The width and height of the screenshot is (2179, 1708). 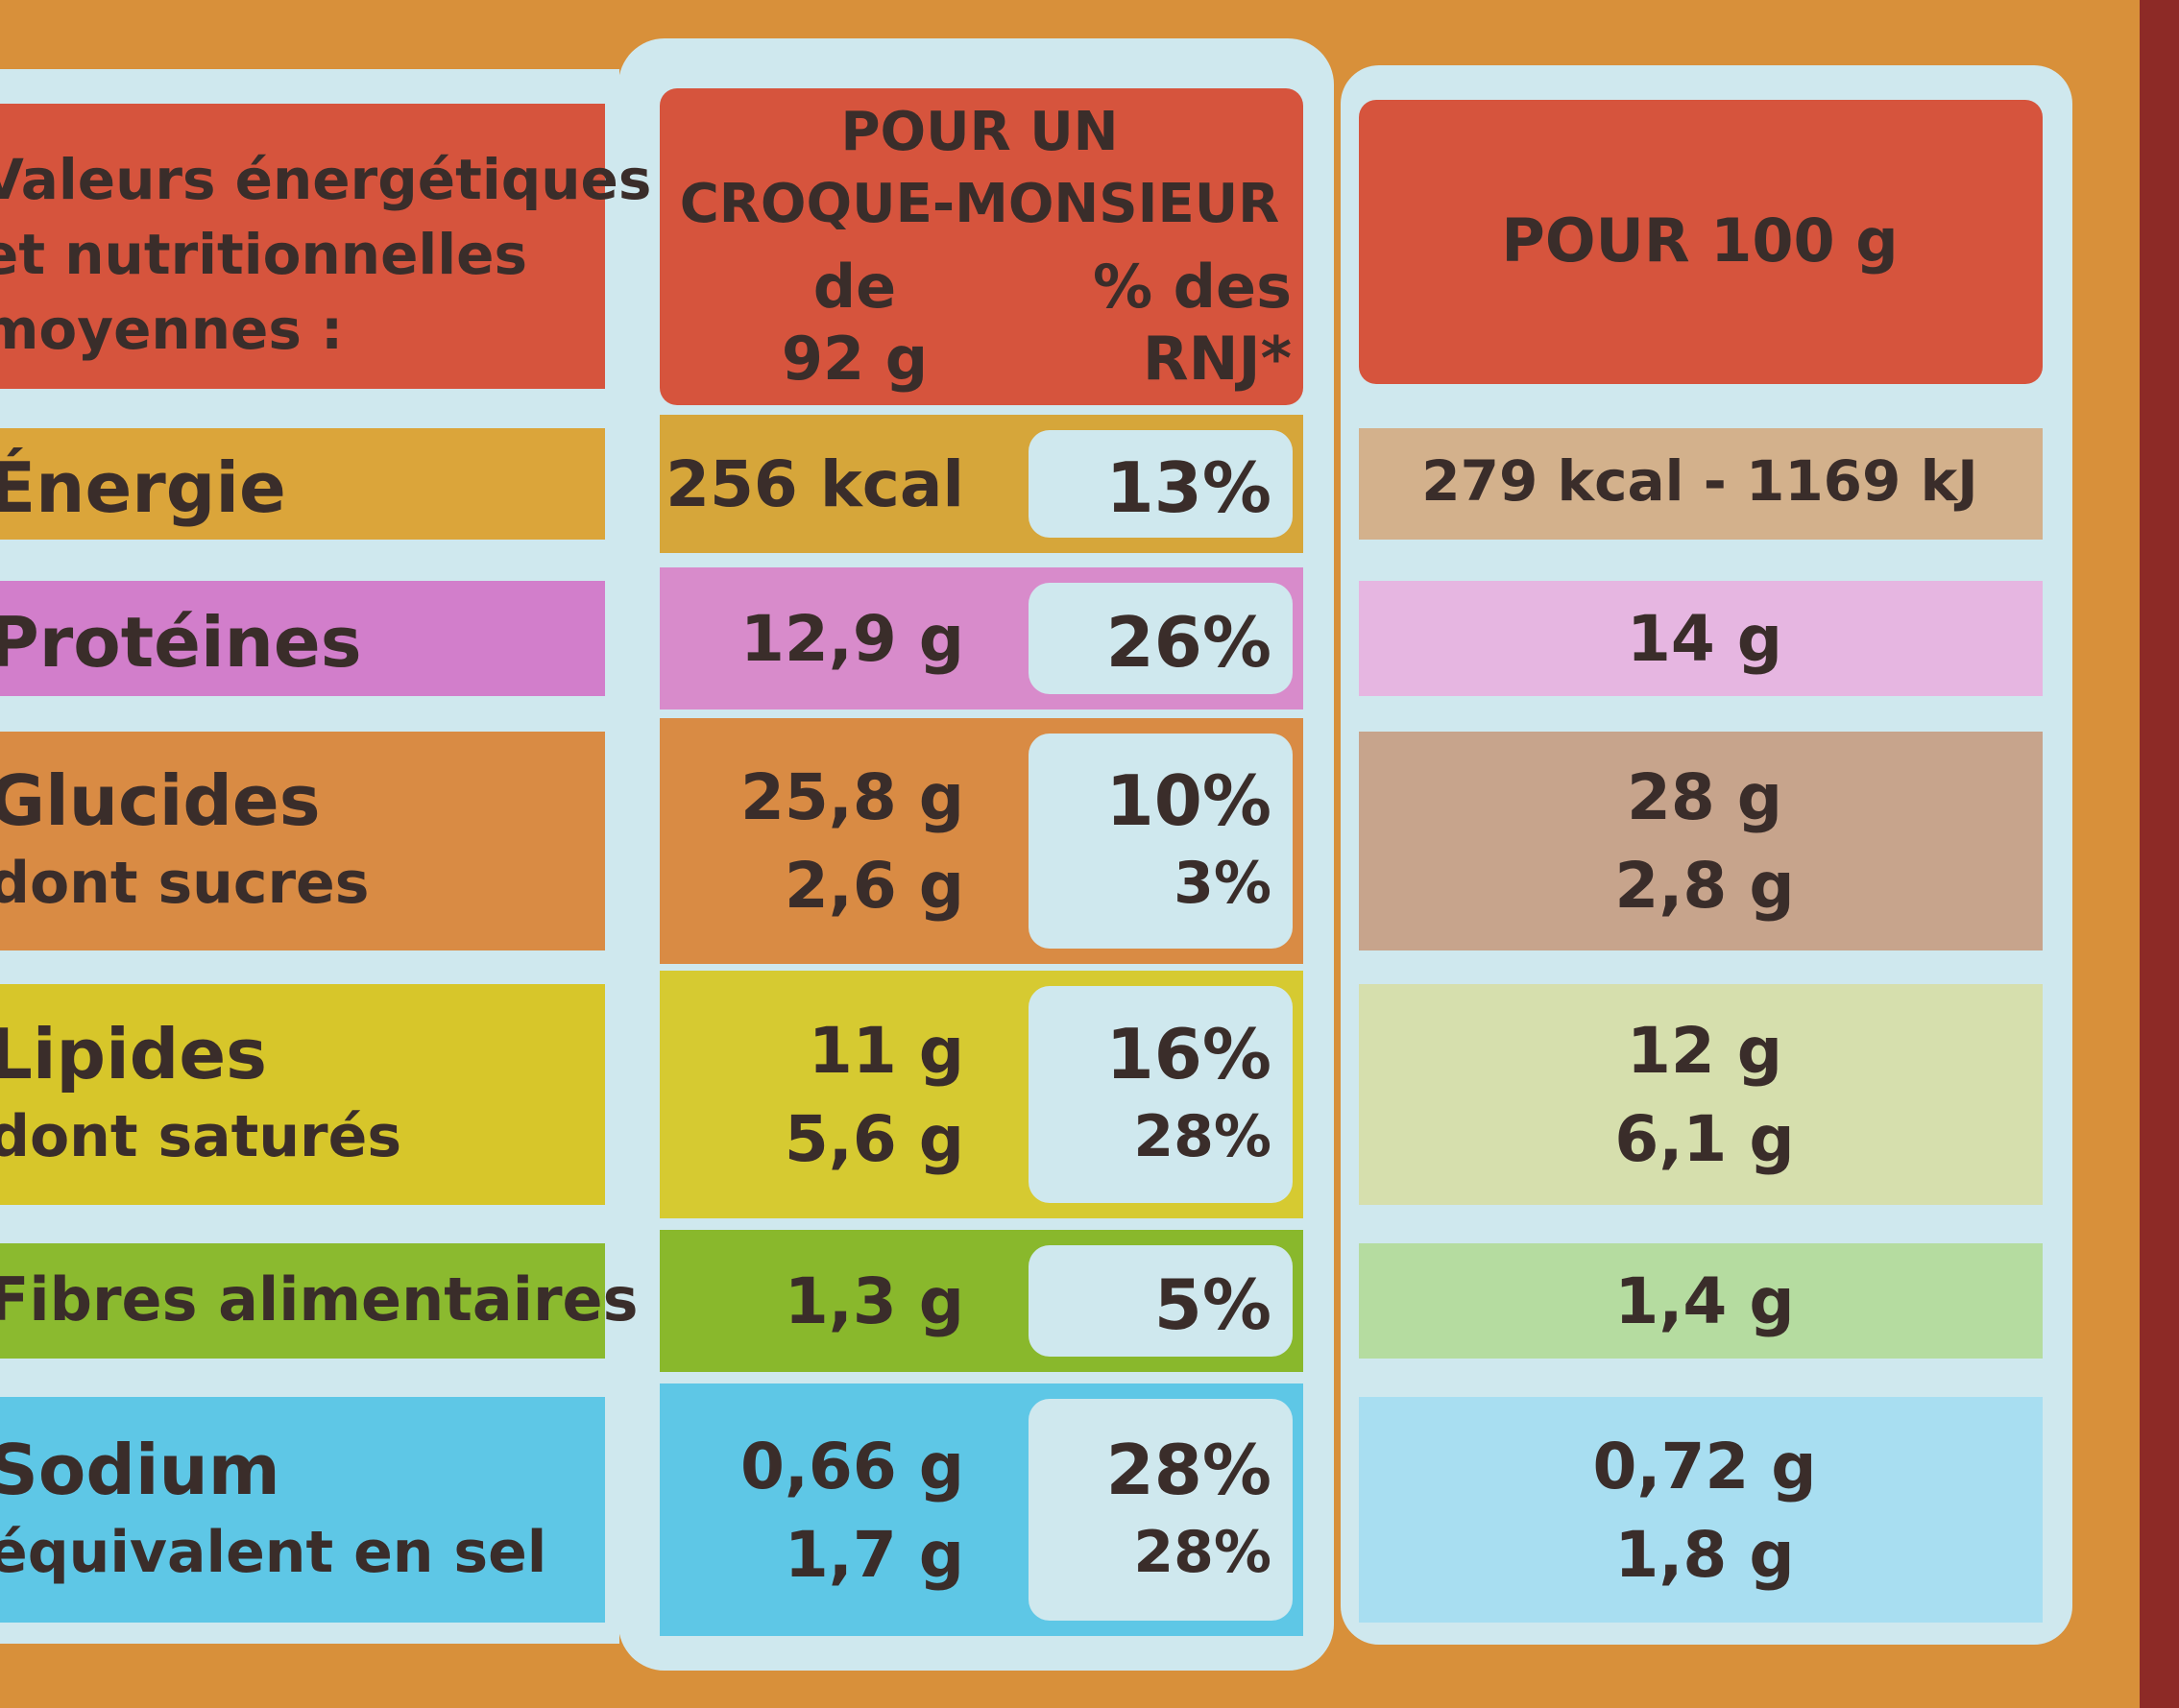 What do you see at coordinates (1704, 1139) in the screenshot?
I see `row-per100: 6,1 g` at bounding box center [1704, 1139].